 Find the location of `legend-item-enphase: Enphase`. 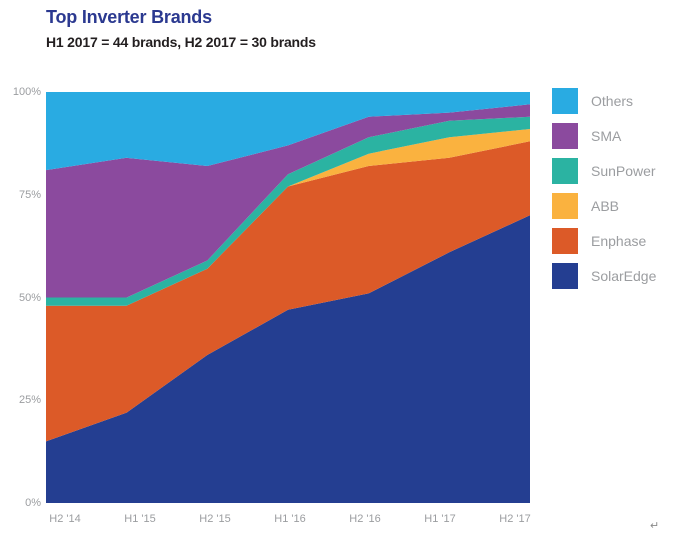

legend-item-enphase: Enphase is located at coordinates (604, 241).